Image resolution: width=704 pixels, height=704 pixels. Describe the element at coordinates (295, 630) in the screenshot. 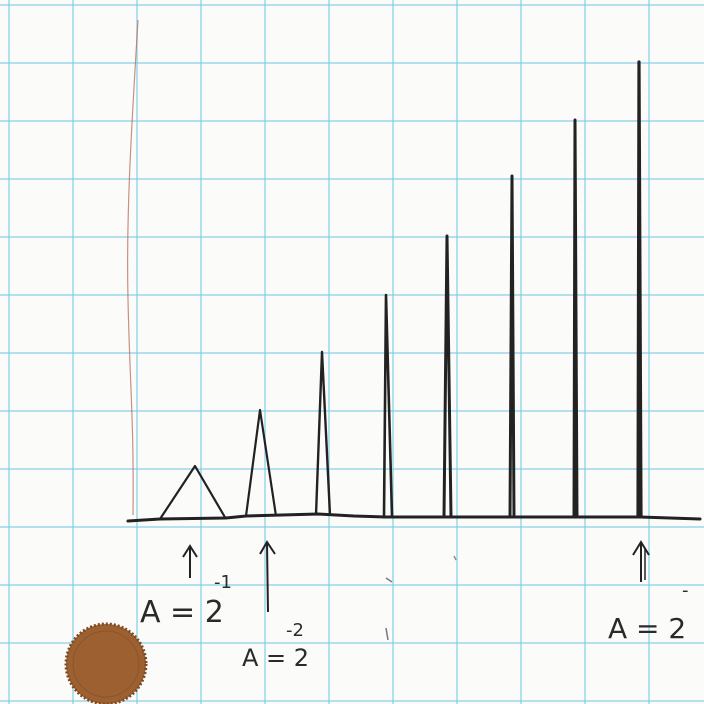

I see `label-2-exponent: -2` at that location.